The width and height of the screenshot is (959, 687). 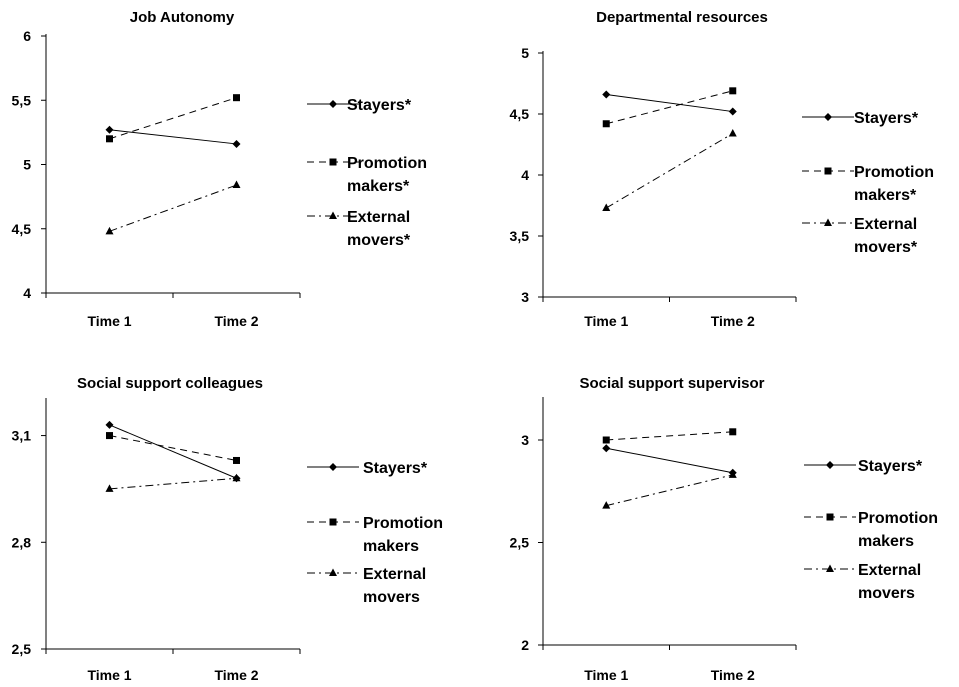 I want to click on chart-3-stayers-point, so click(x=606, y=448).